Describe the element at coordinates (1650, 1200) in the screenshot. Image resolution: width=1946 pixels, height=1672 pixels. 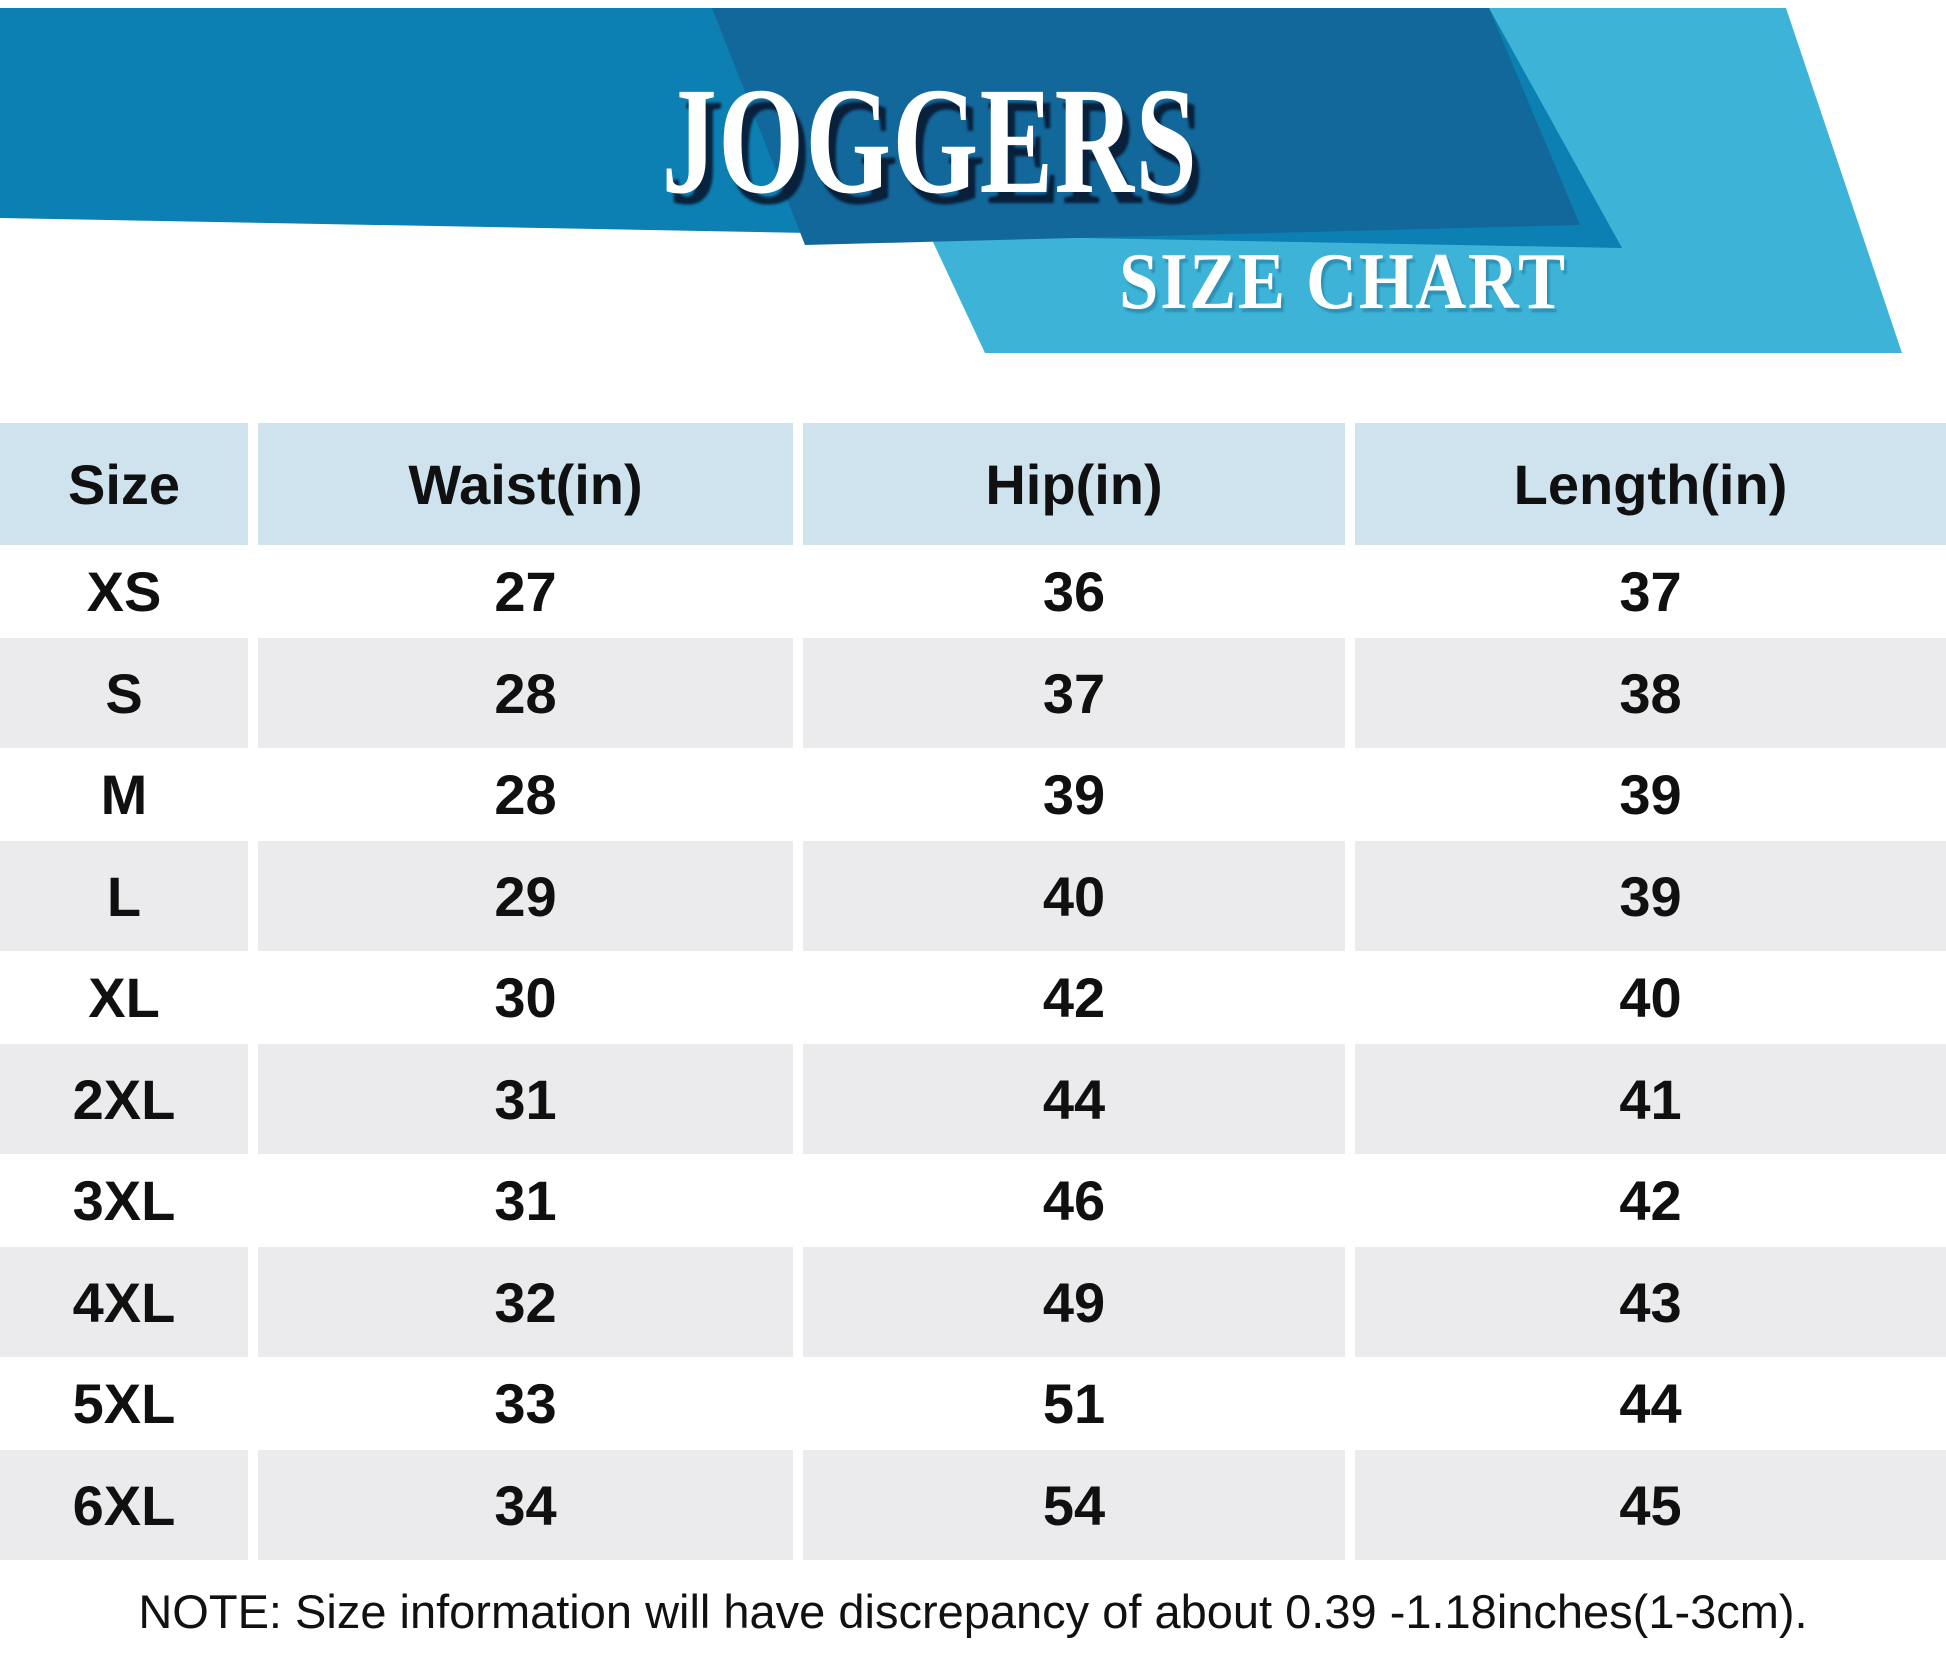
I see `cell-3xl-length: 42` at that location.